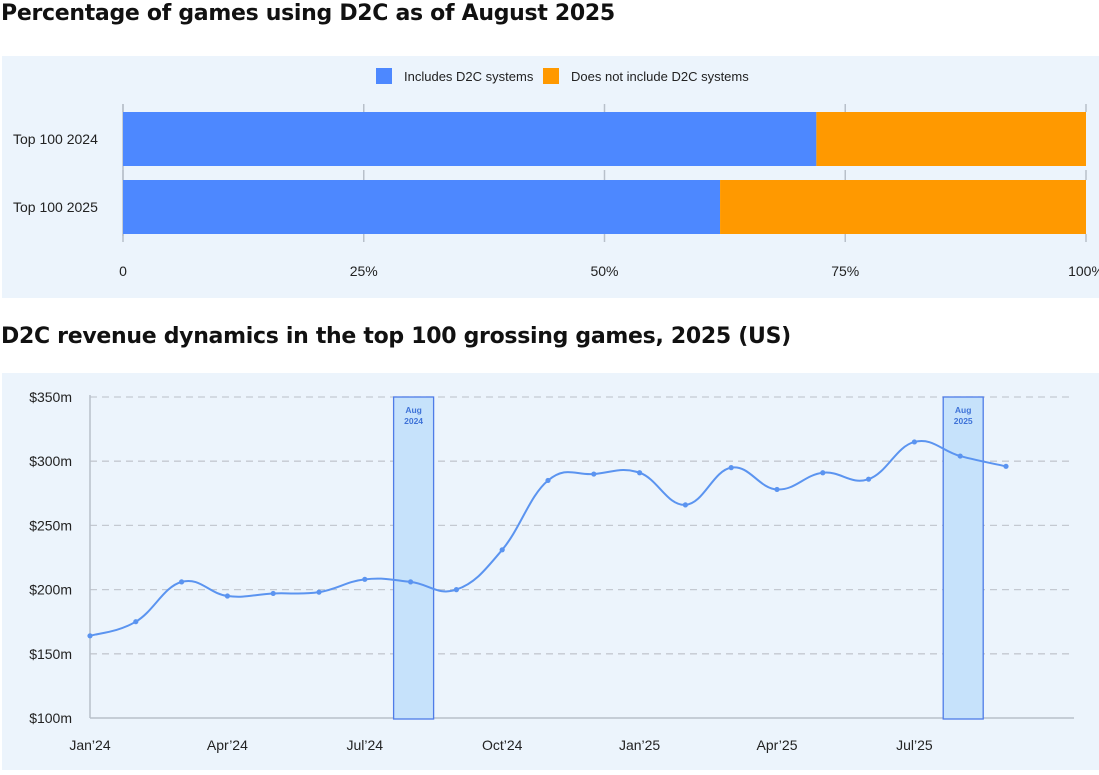 The height and width of the screenshot is (775, 1099). What do you see at coordinates (469, 76) in the screenshot?
I see `legend-label-1: Includes D2C systems` at bounding box center [469, 76].